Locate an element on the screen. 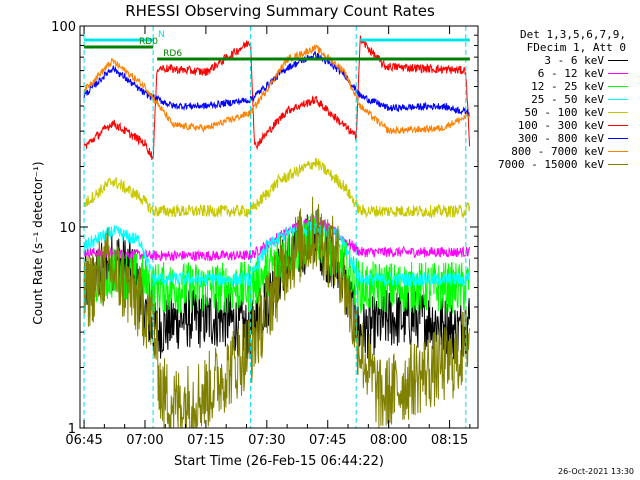  legend-entry-label: 12 - 25 keV is located at coordinates (567, 86).